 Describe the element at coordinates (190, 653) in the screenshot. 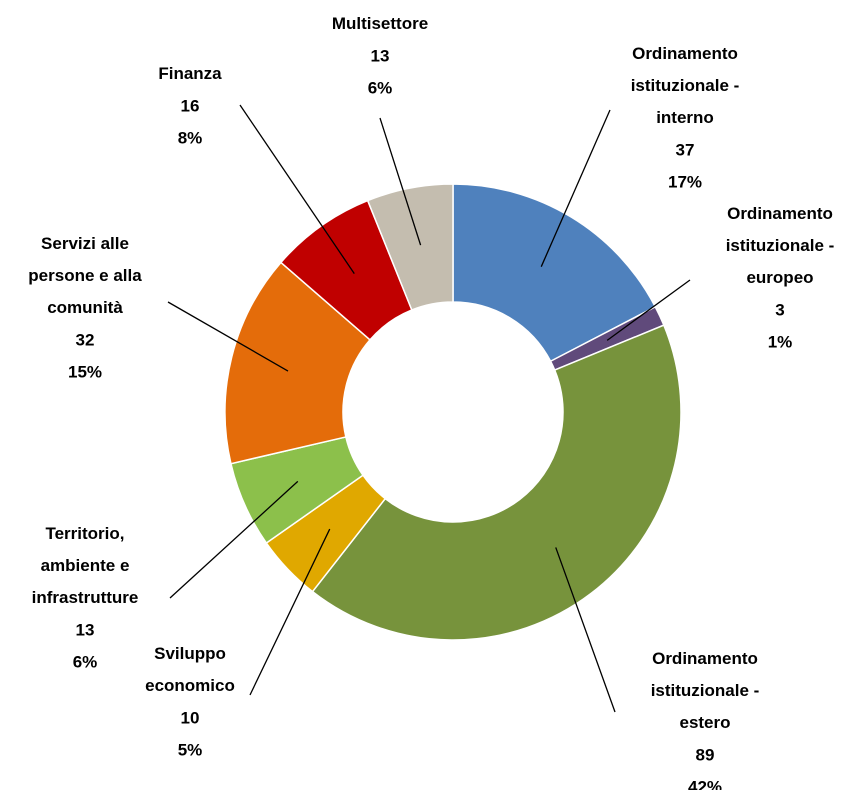

I see `label-line: Sviluppo` at that location.